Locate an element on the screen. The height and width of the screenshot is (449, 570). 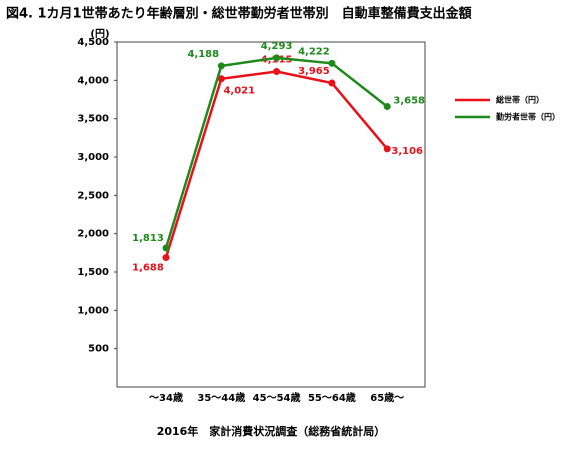
y-axis-label: (円) is located at coordinates (99, 34).